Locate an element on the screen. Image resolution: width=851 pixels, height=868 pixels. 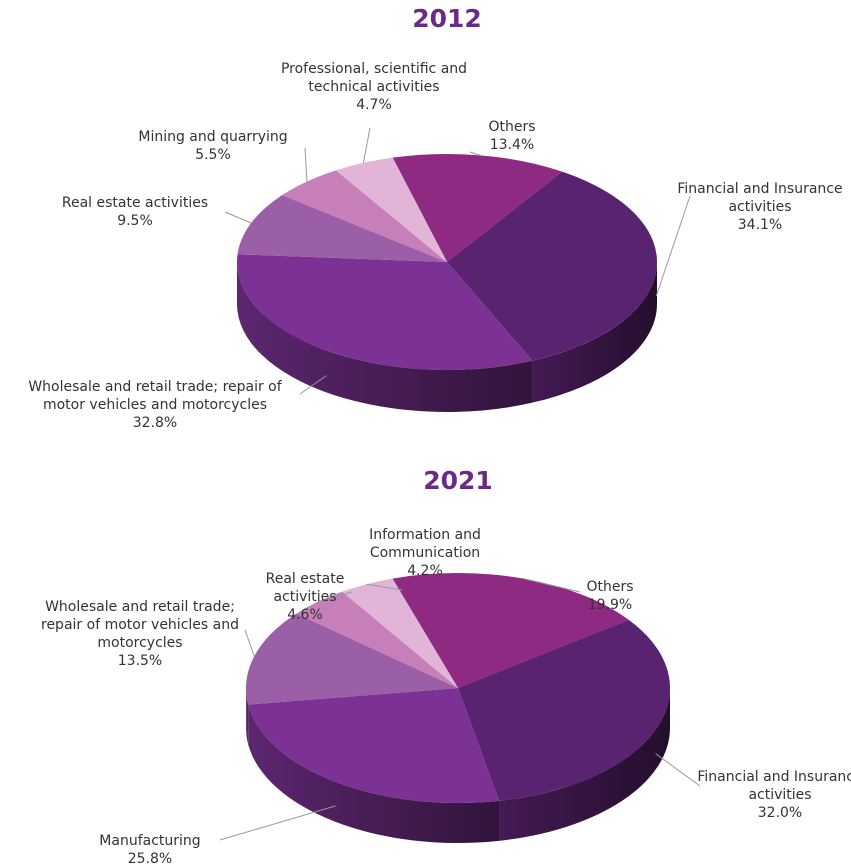
slice-label: Financial and Insurance activities 34.1% is located at coordinates (758, 207).